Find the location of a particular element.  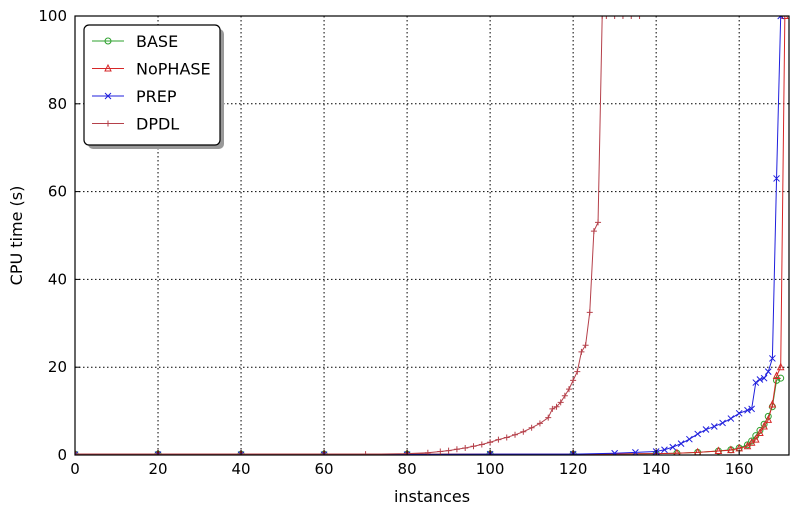

x-tick-label: 40 is located at coordinates (240, 469).